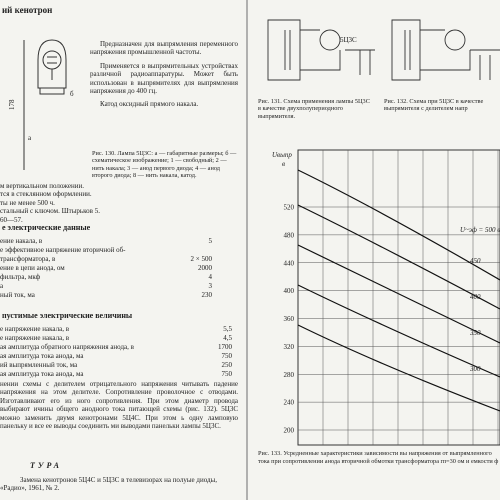  I want to click on table-row: ий выпрямленный ток, ма 250, so click(116, 365).